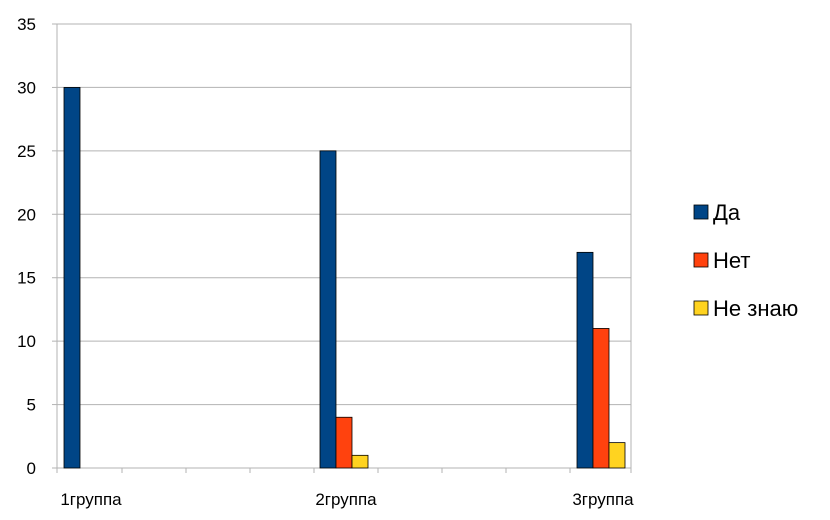  Describe the element at coordinates (26, 341) in the screenshot. I see `y-tick-label: 10` at that location.